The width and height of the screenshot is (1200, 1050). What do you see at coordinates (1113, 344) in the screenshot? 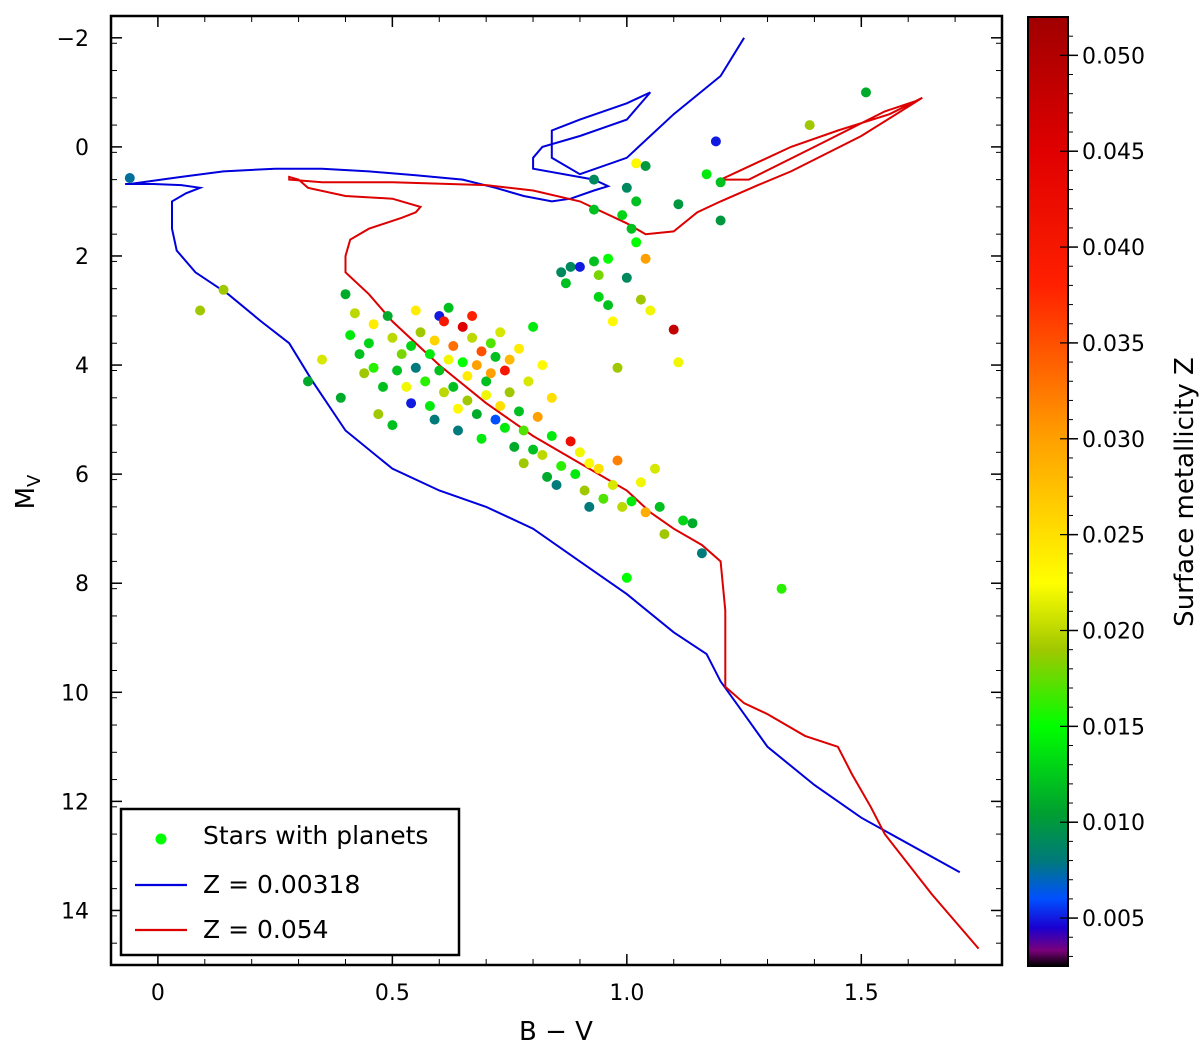
I see `colorbar-tick-label: 0.035` at bounding box center [1113, 344].